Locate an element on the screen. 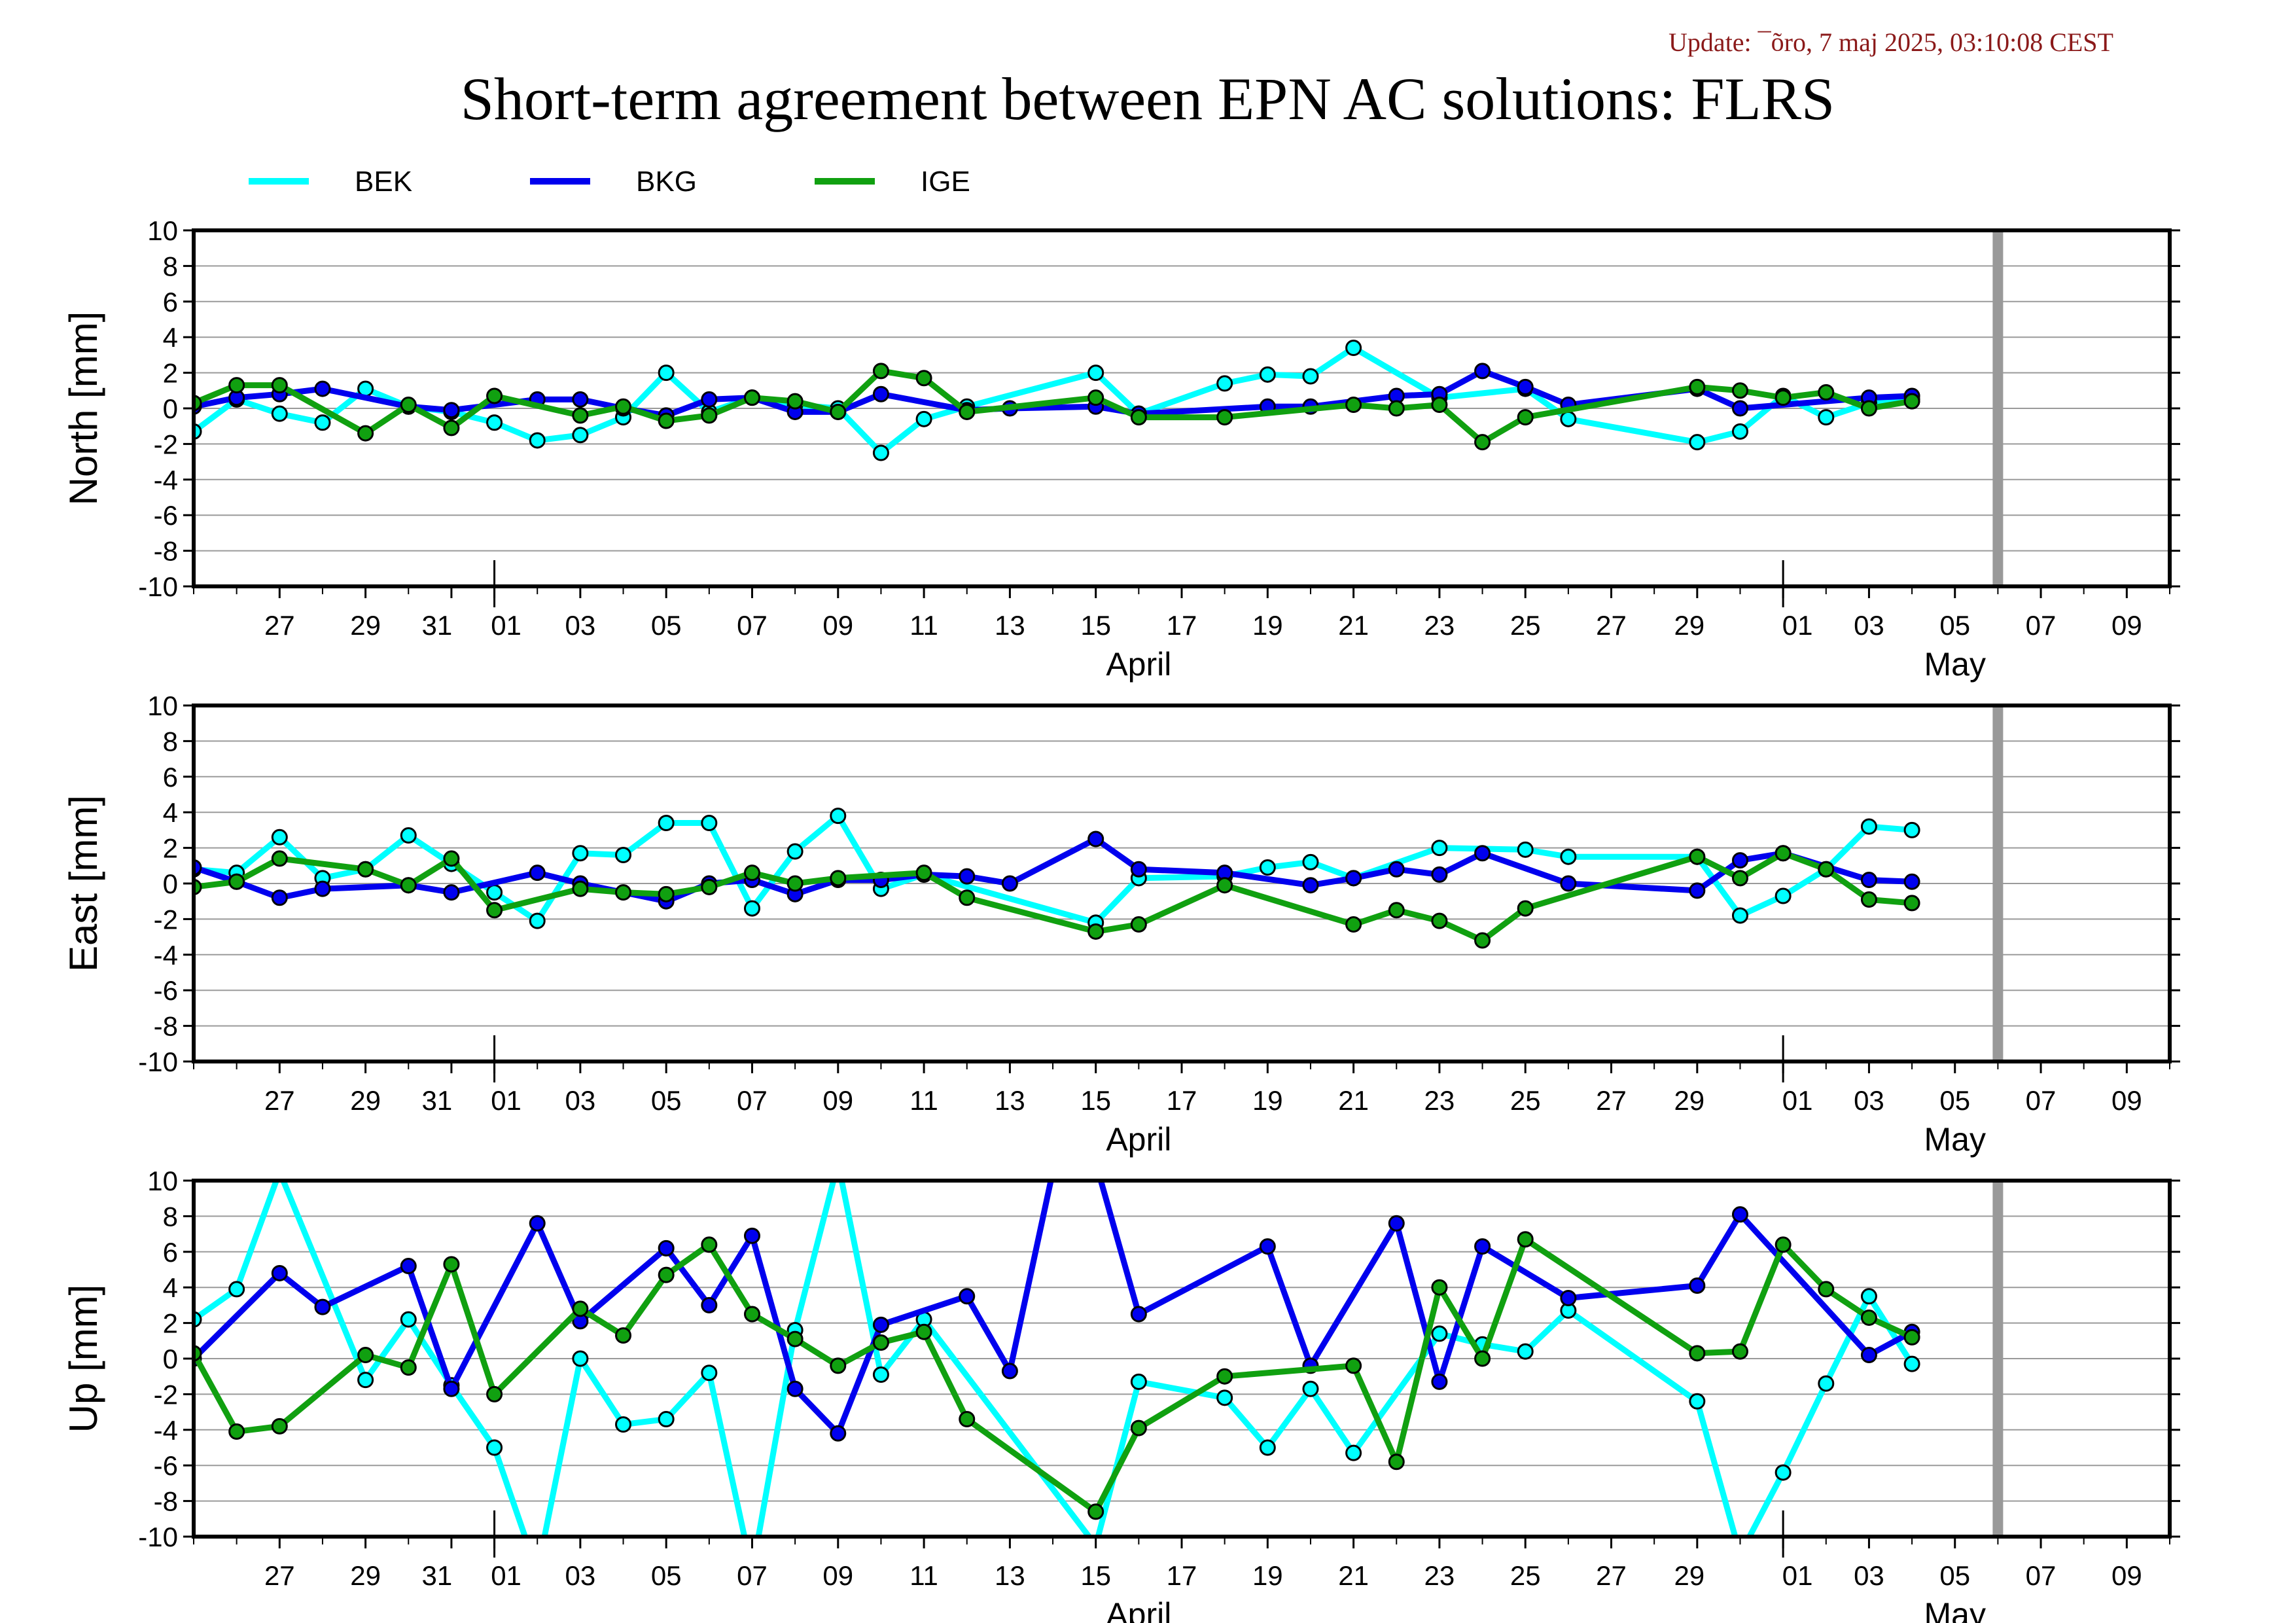 This screenshot has height=1623, width=2296. y-tick-label: -6 is located at coordinates (166, 515).